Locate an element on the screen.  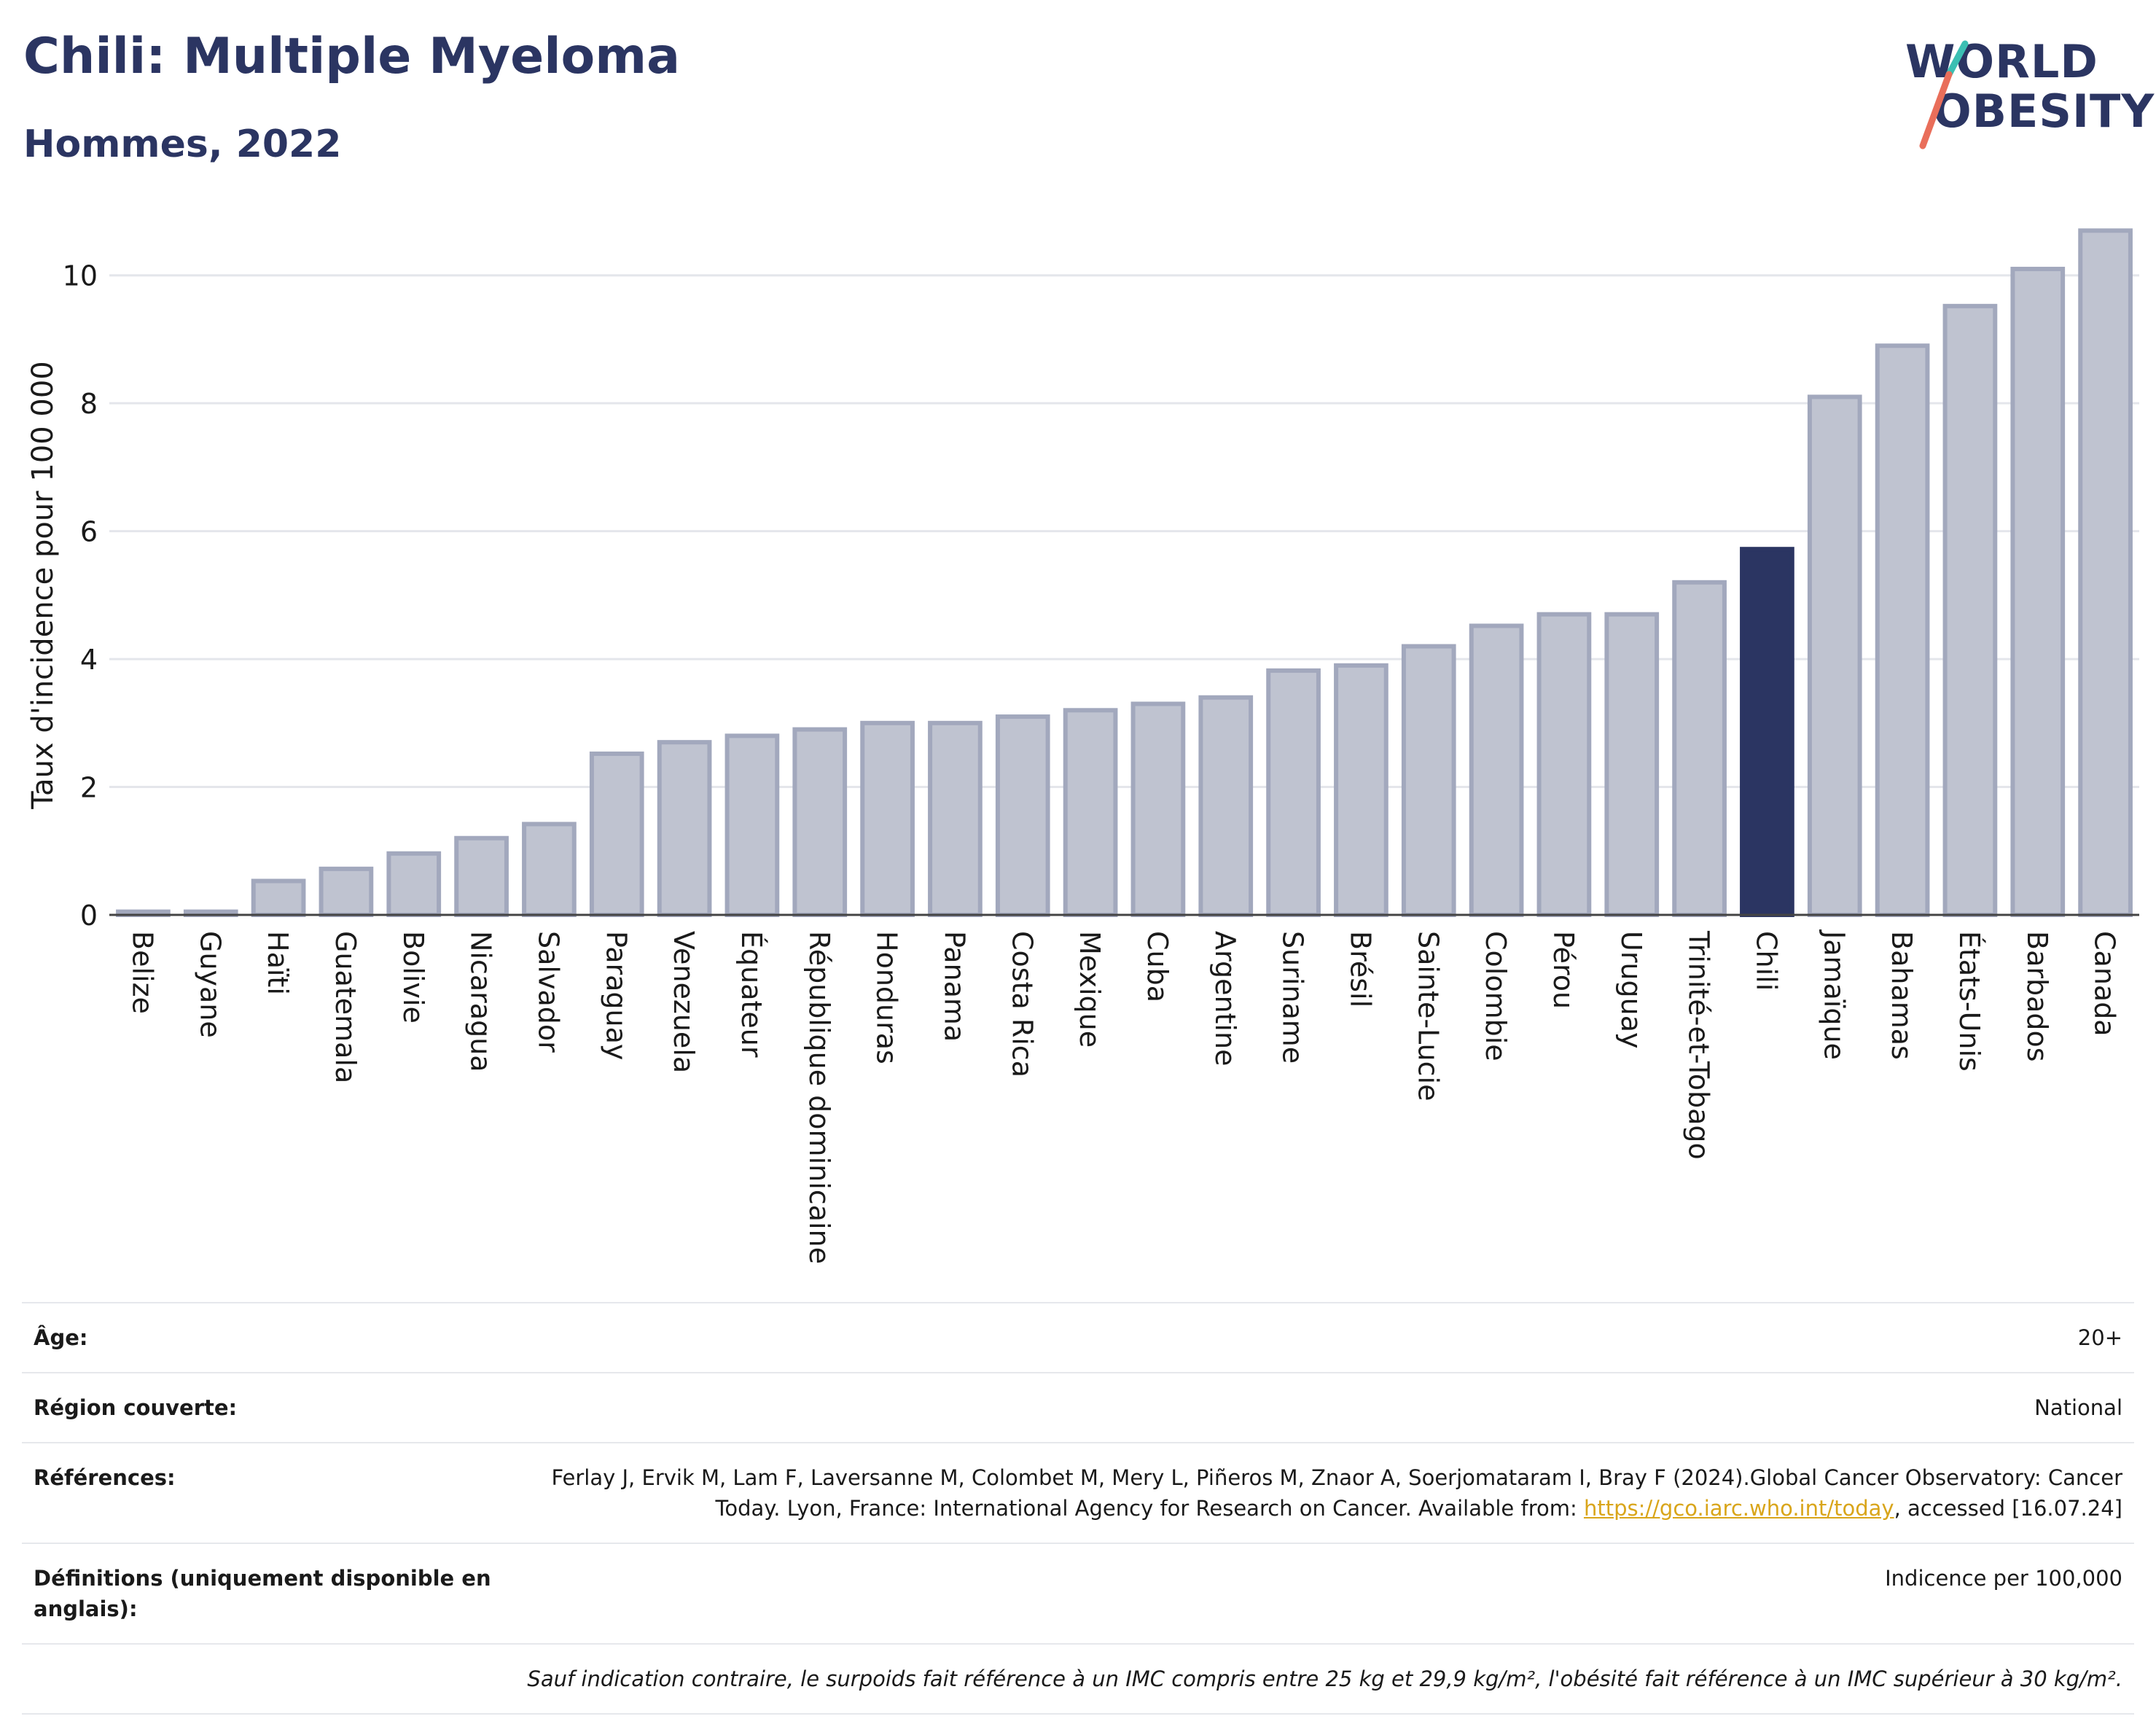
bar-bahamas is located at coordinates (1902, 630).